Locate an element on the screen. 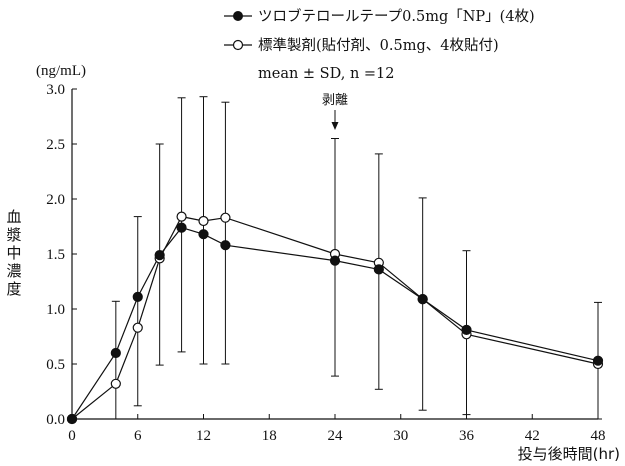  annotation-label: 剥離 is located at coordinates (335, 100).